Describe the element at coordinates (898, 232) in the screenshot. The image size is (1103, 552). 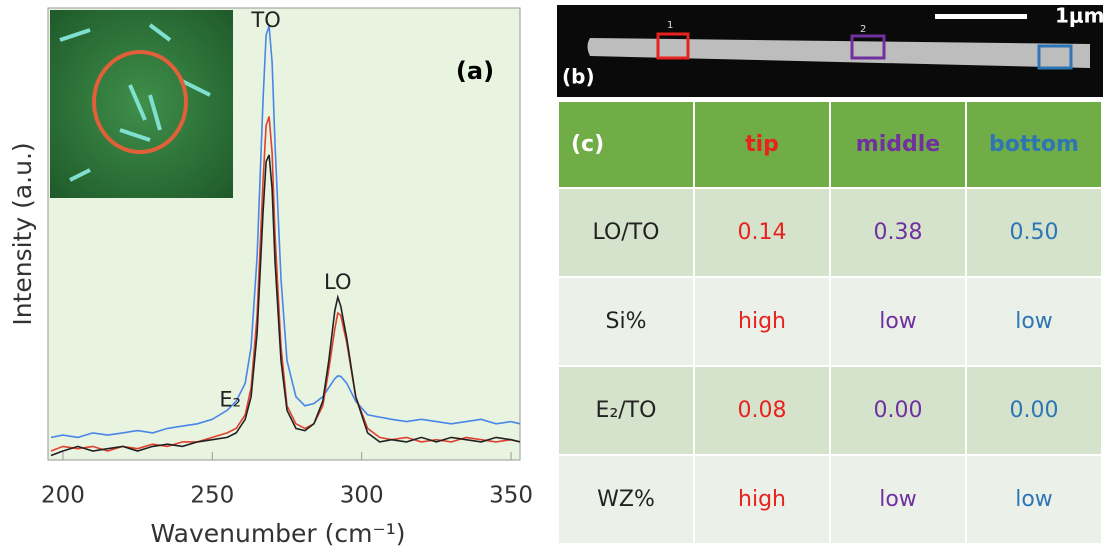
I see `table-cell: 0.38` at that location.